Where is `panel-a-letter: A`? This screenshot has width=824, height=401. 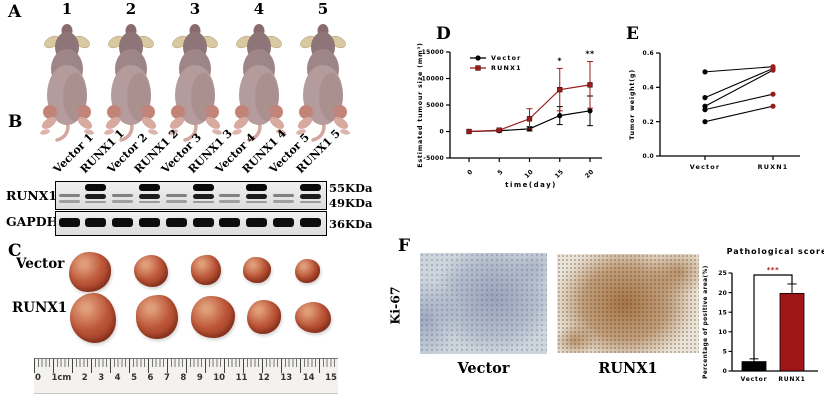 panel-a-letter: A is located at coordinates (15, 12).